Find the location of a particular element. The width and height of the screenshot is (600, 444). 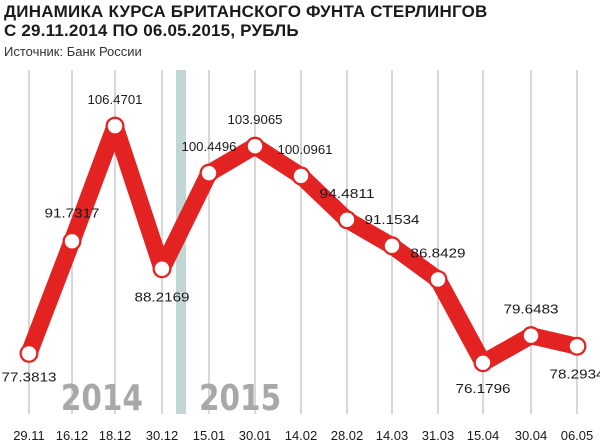

value-label-28.02: 94.4811 is located at coordinates (347, 193).